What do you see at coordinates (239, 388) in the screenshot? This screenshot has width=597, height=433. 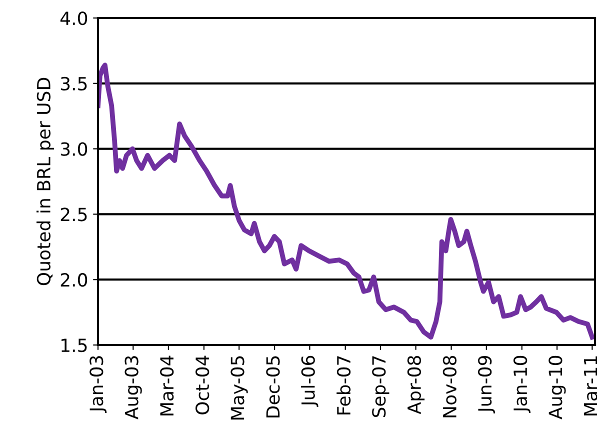 I see `x-tick-label: May-05` at bounding box center [239, 388].